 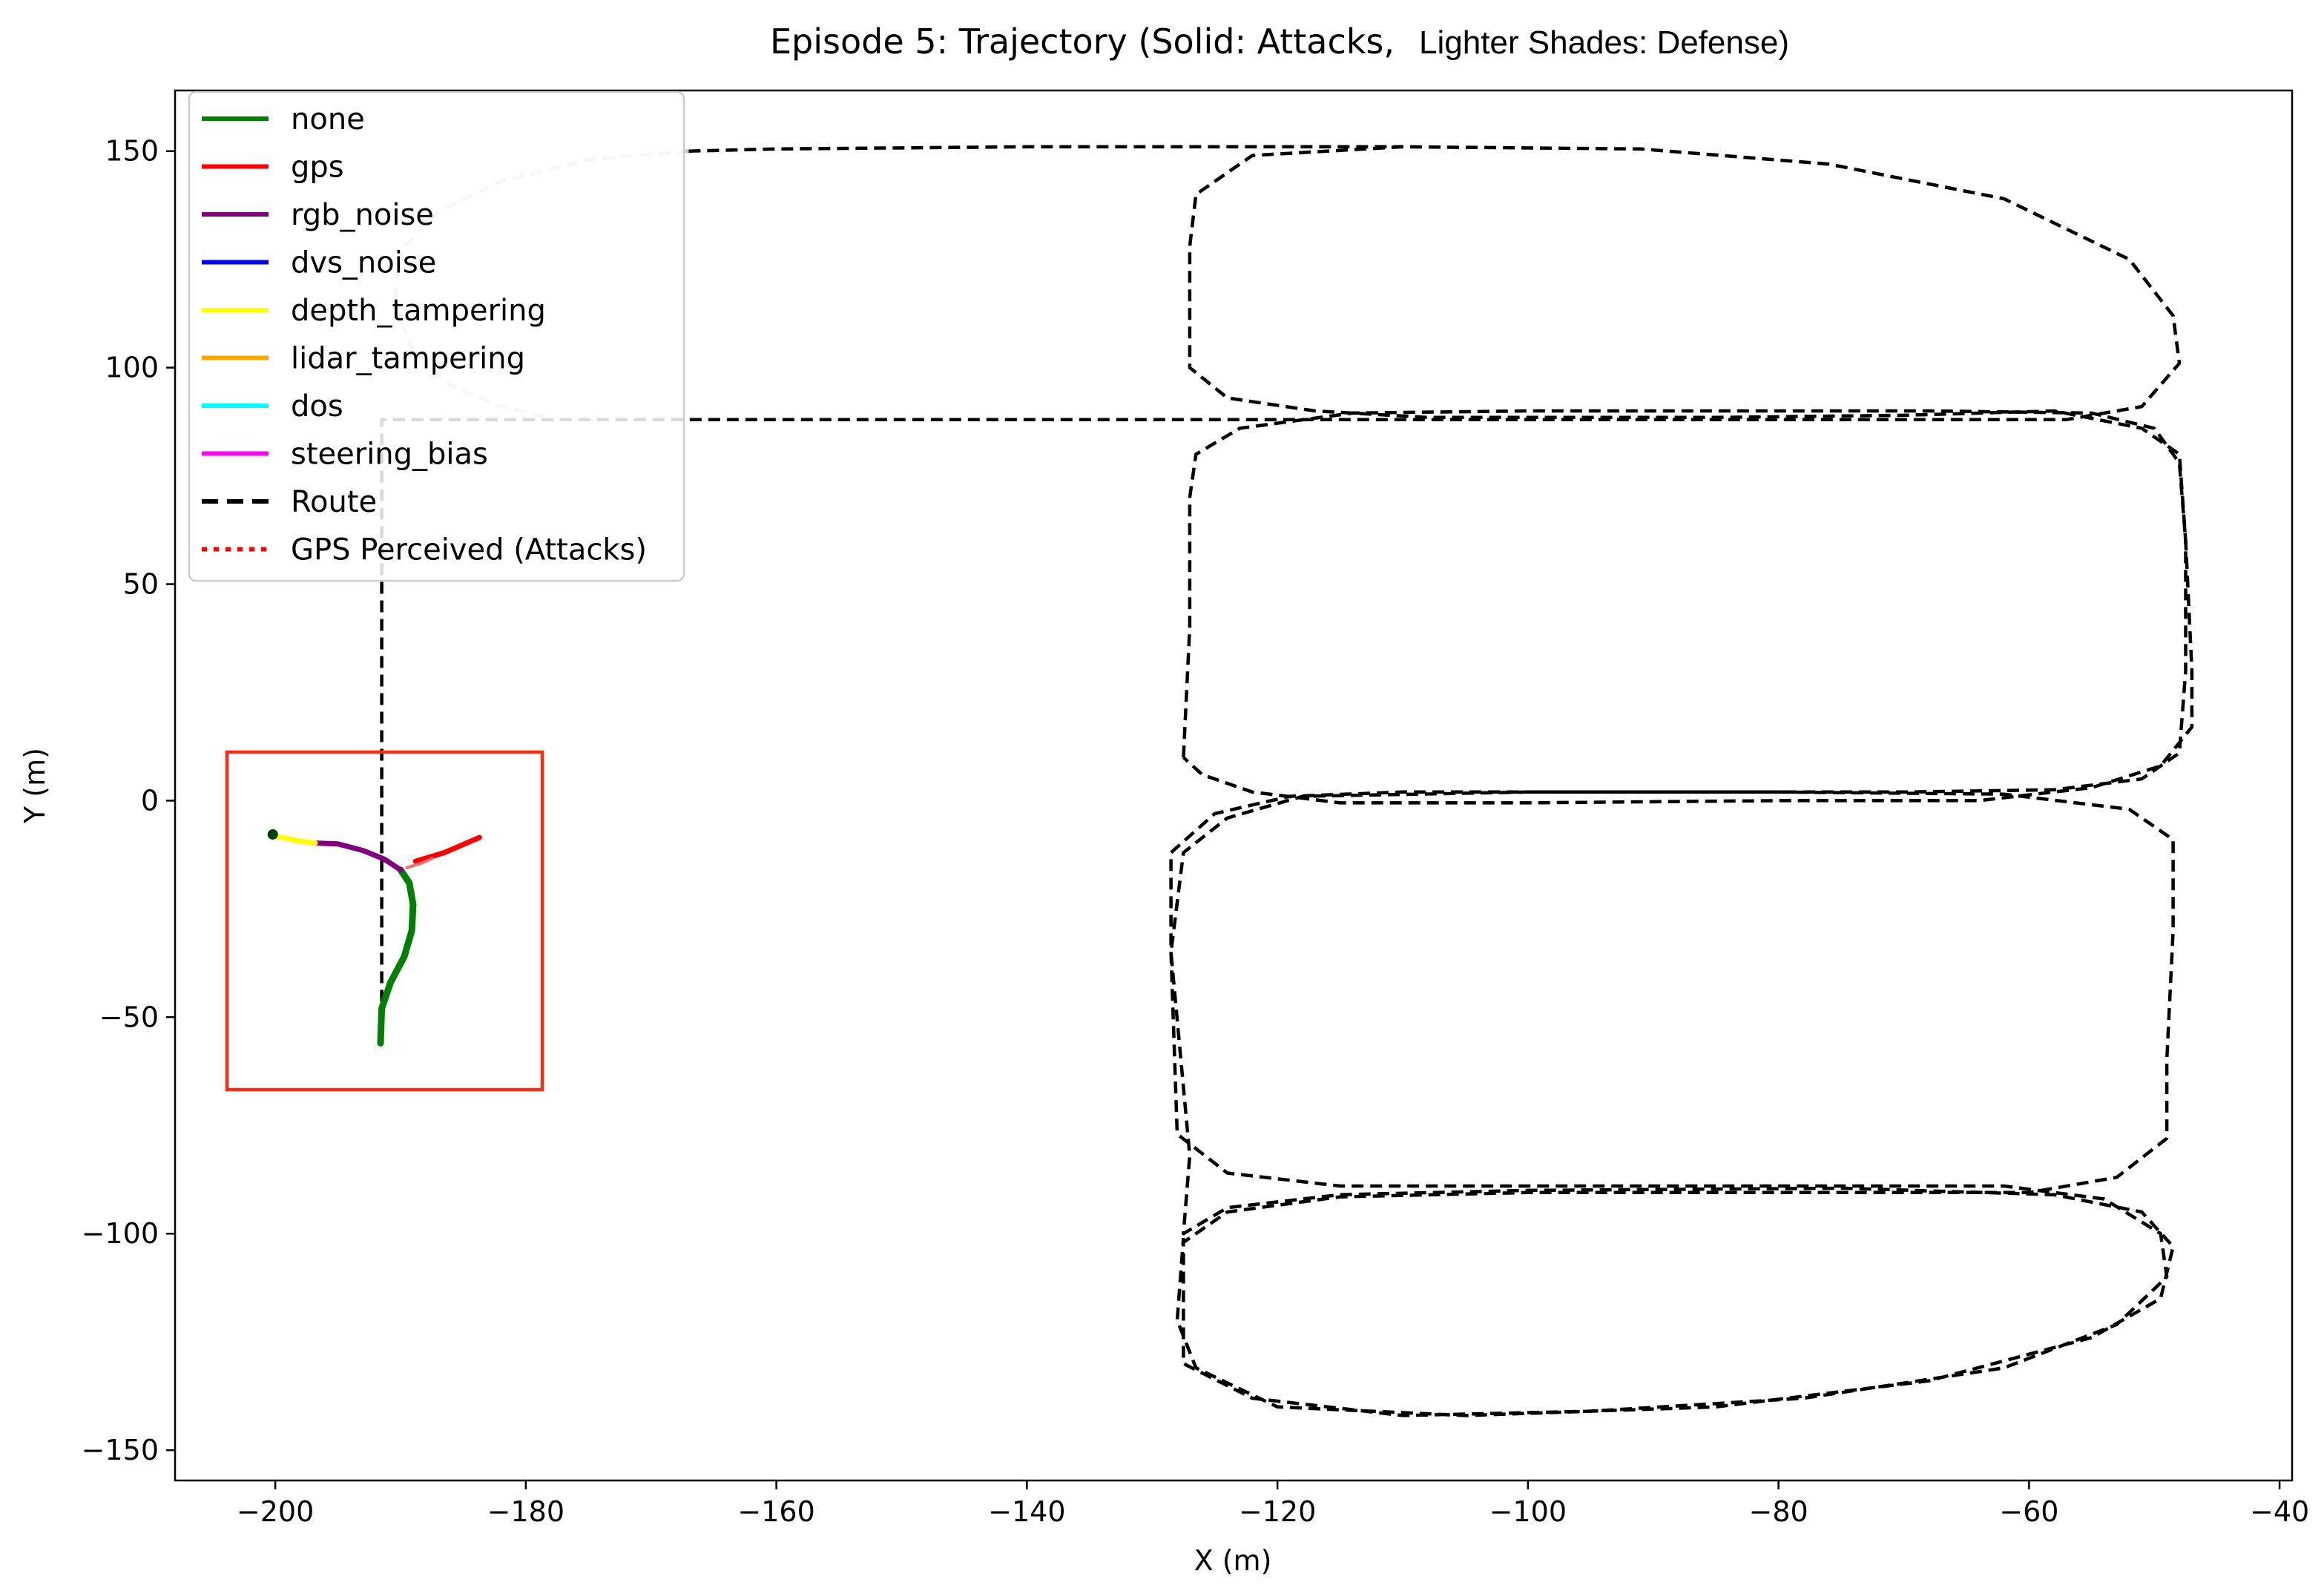 I want to click on x-tick-label: −160, so click(x=775, y=1511).